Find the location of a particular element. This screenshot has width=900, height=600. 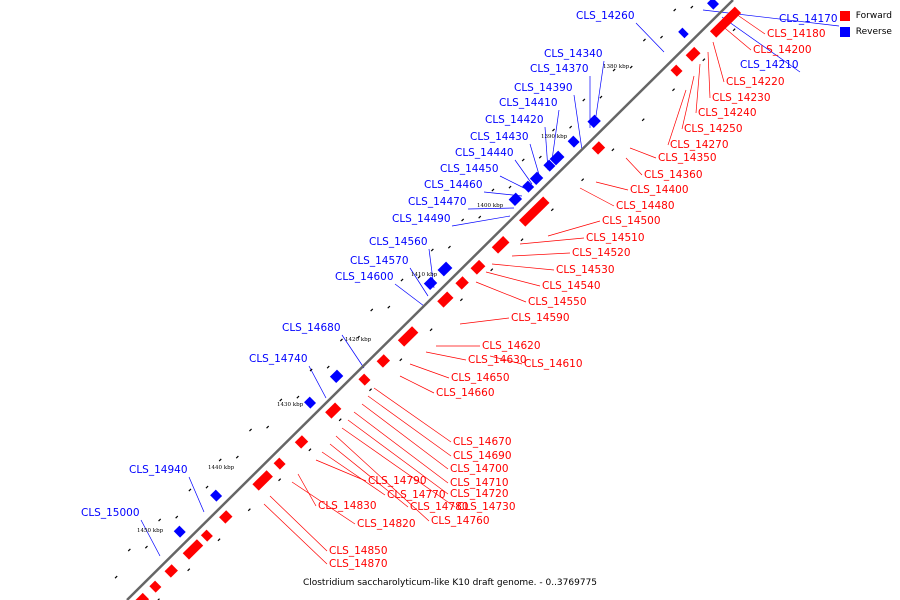

gene-label: CLS_14350 is located at coordinates (687, 158).